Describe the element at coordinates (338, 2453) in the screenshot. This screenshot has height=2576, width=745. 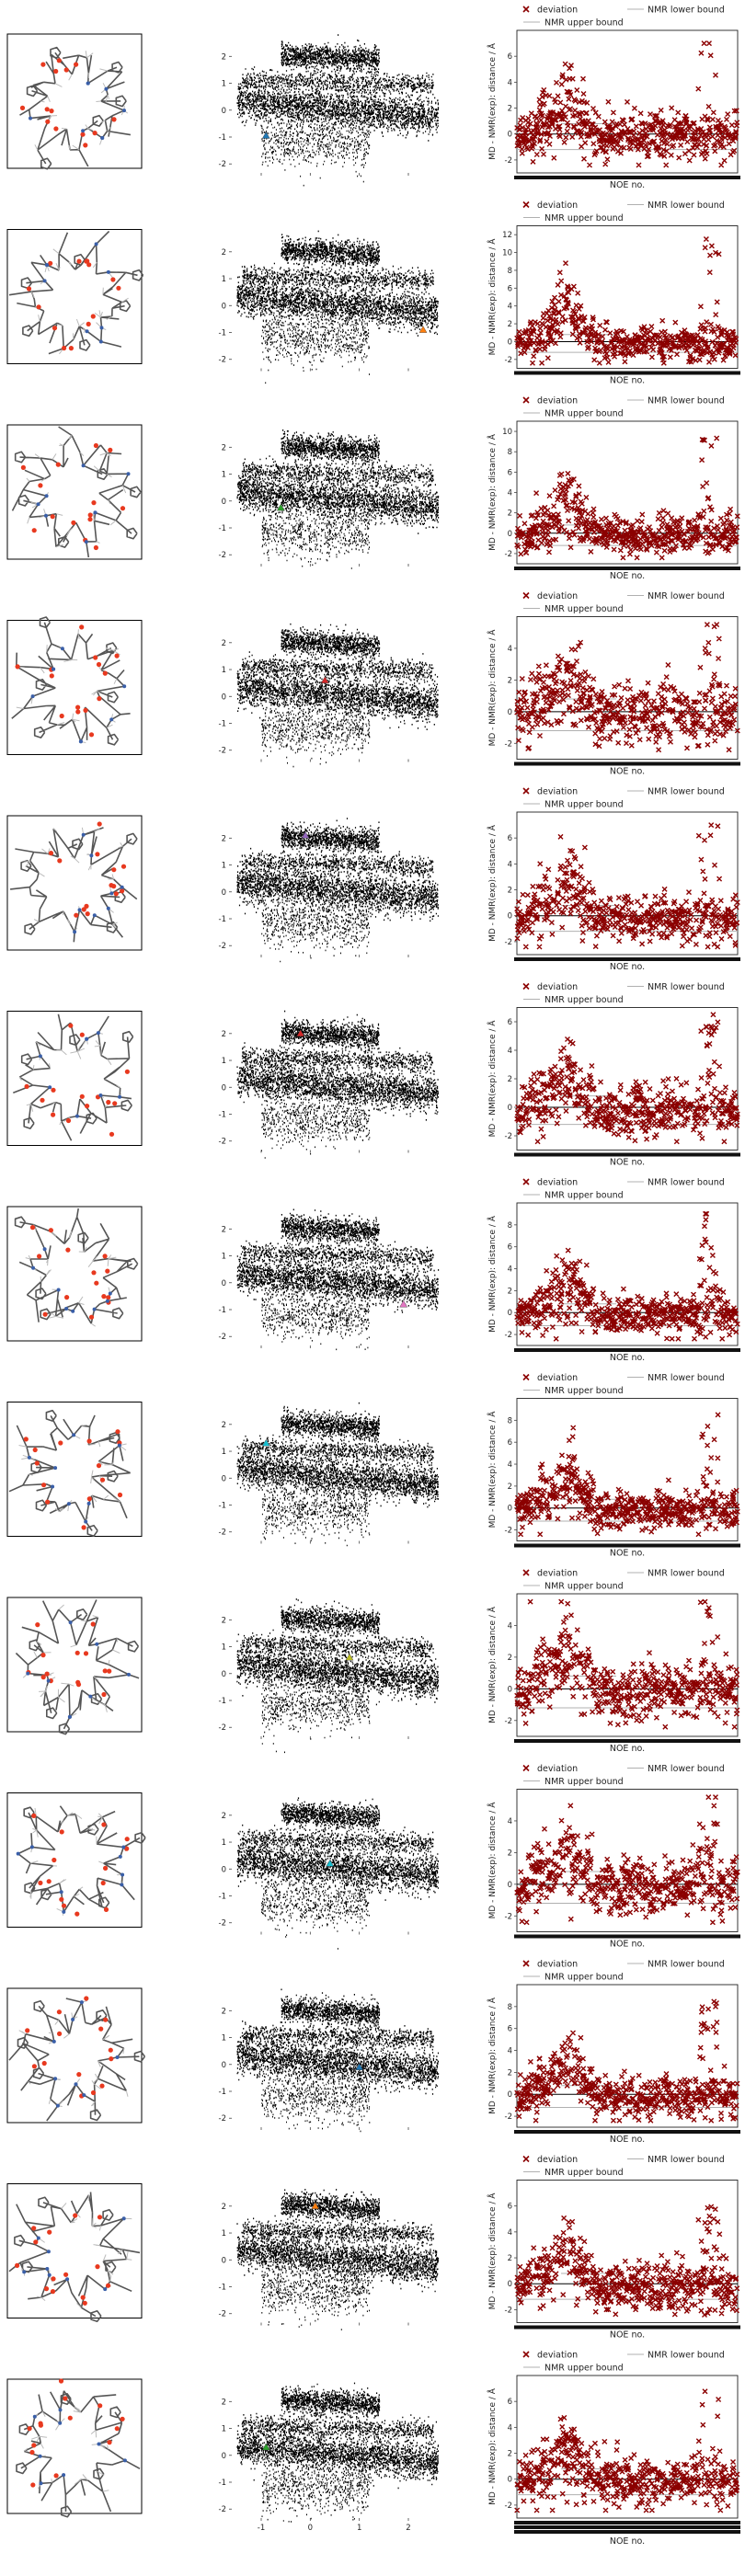
I see `projection-points` at that location.